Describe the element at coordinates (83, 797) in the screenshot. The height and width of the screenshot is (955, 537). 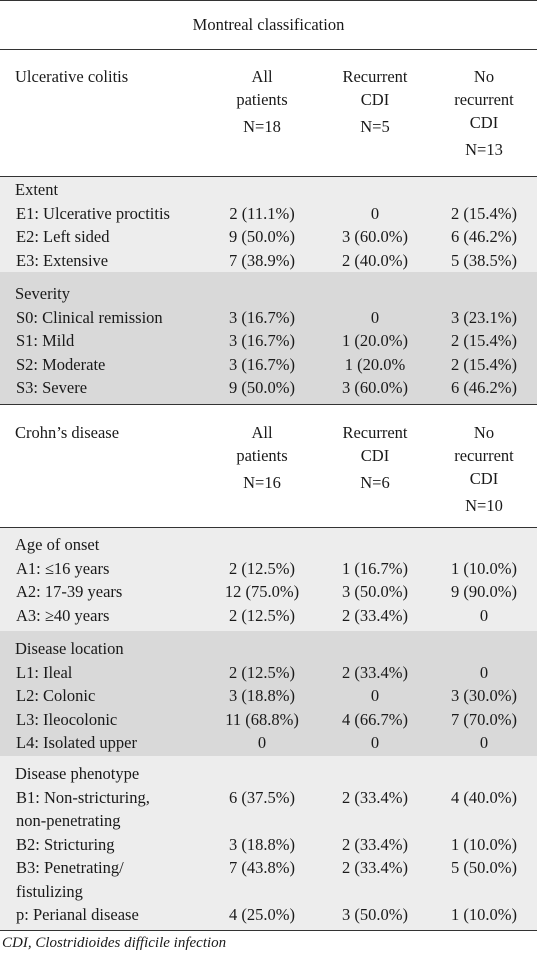
I see `disease-phenotype-row-label: B1: Non-stricturing,` at that location.